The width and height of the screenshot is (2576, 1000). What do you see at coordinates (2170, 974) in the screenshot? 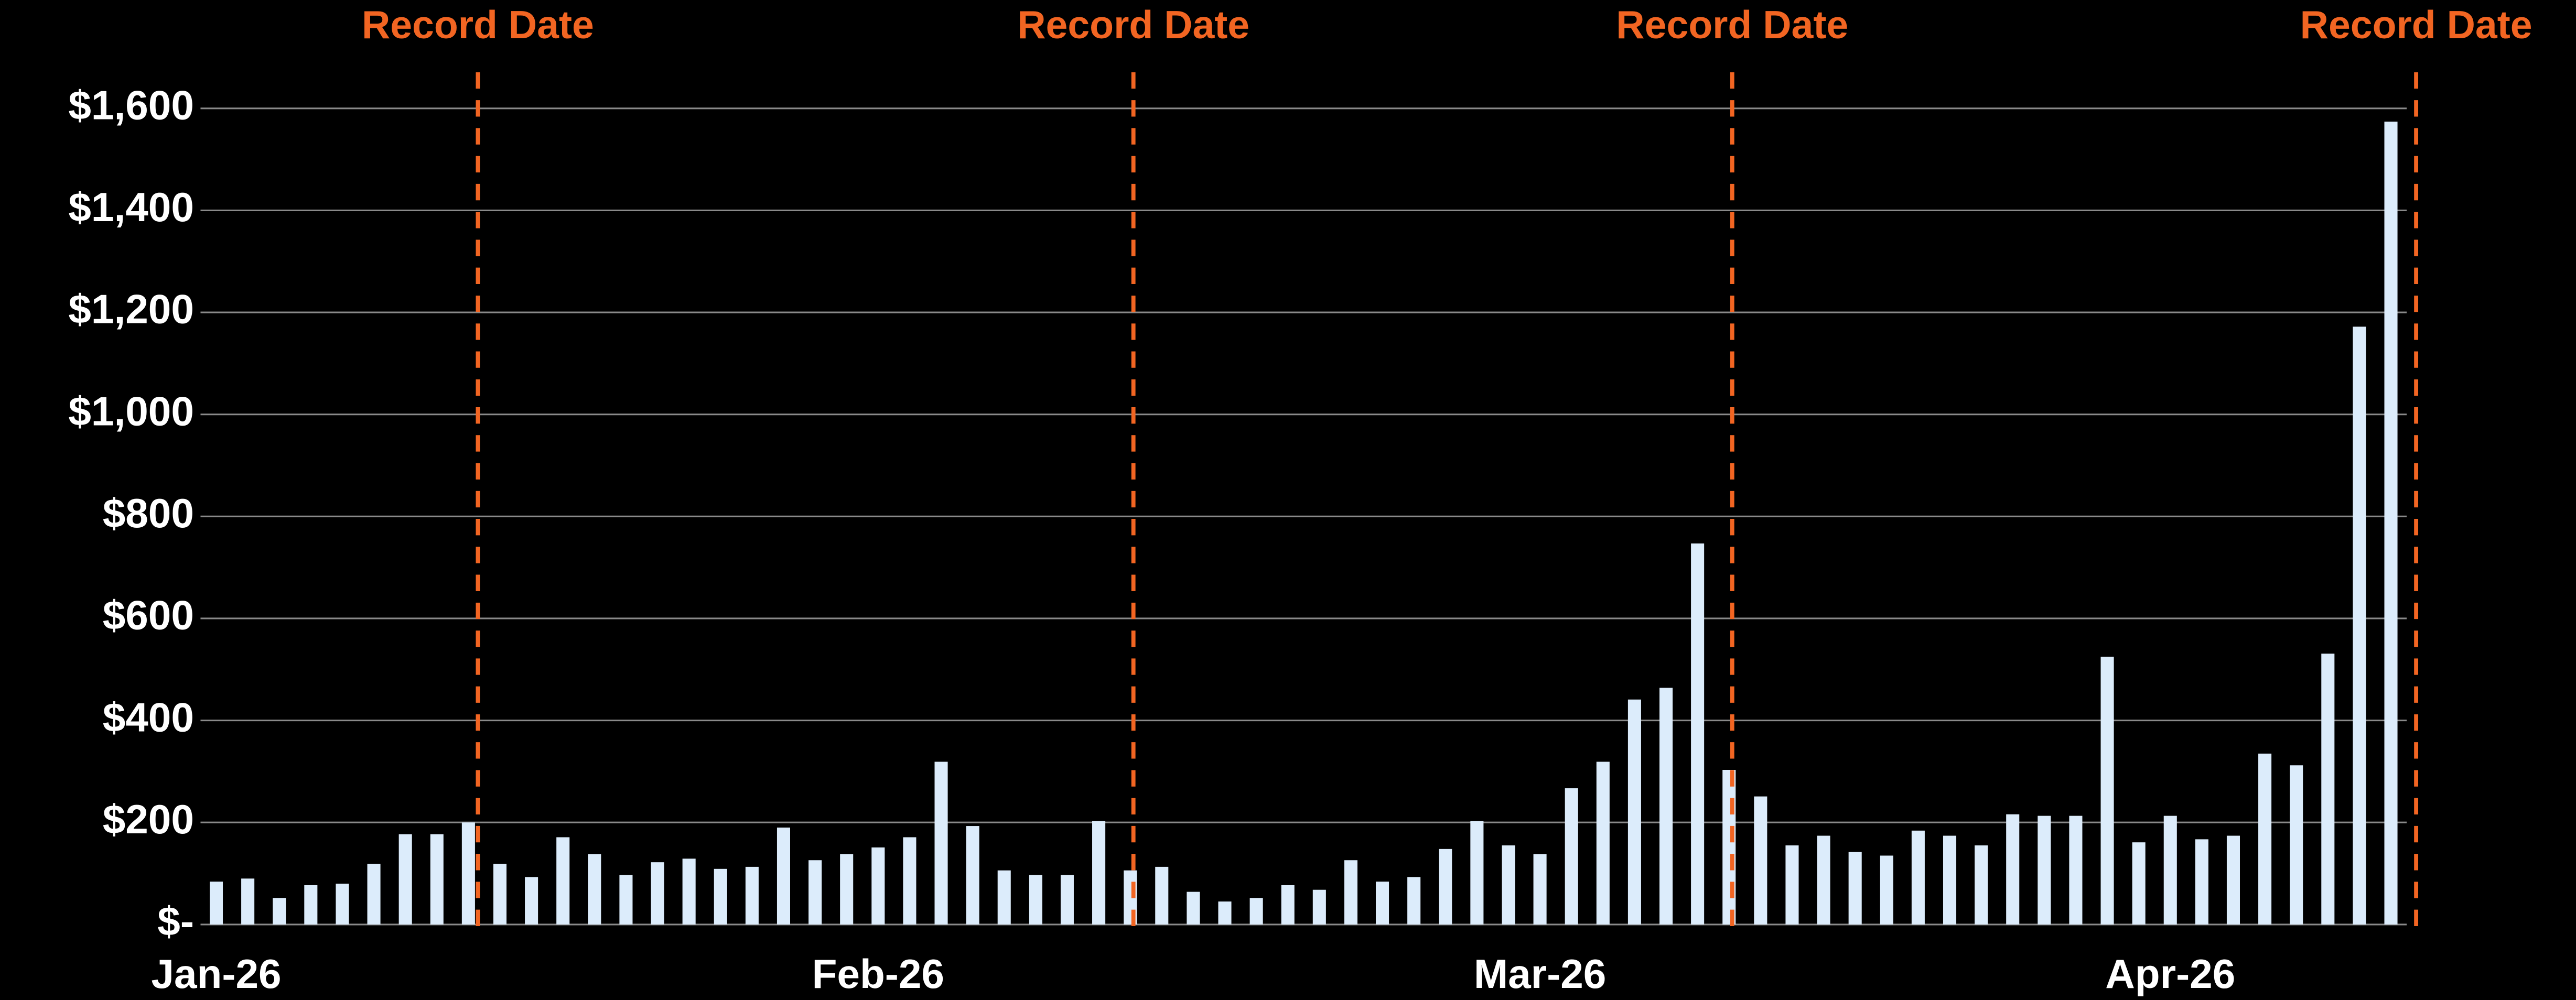
I see `x-tick-label: Apr-26` at bounding box center [2170, 974].